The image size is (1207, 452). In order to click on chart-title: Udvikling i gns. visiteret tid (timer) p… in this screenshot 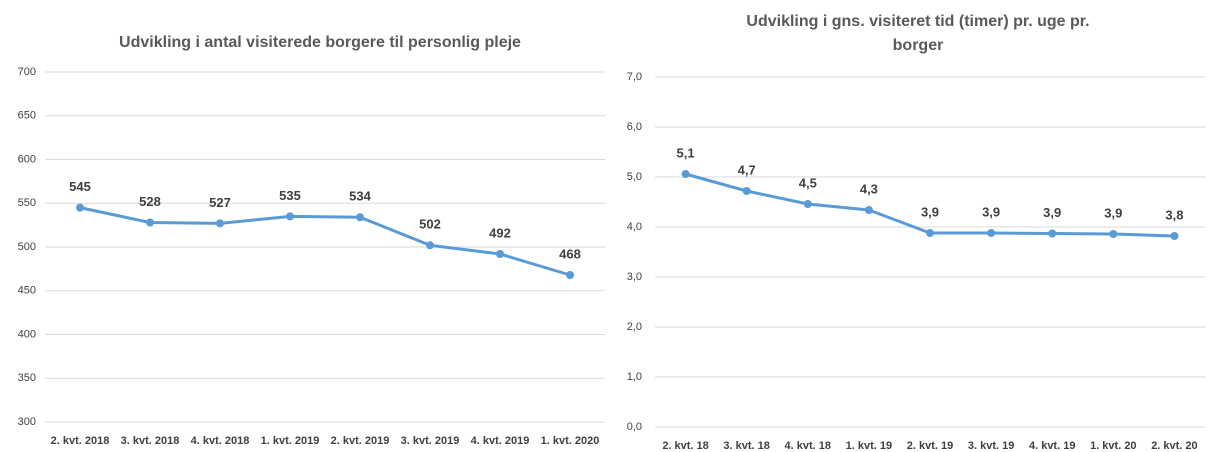, I will do `click(917, 21)`.